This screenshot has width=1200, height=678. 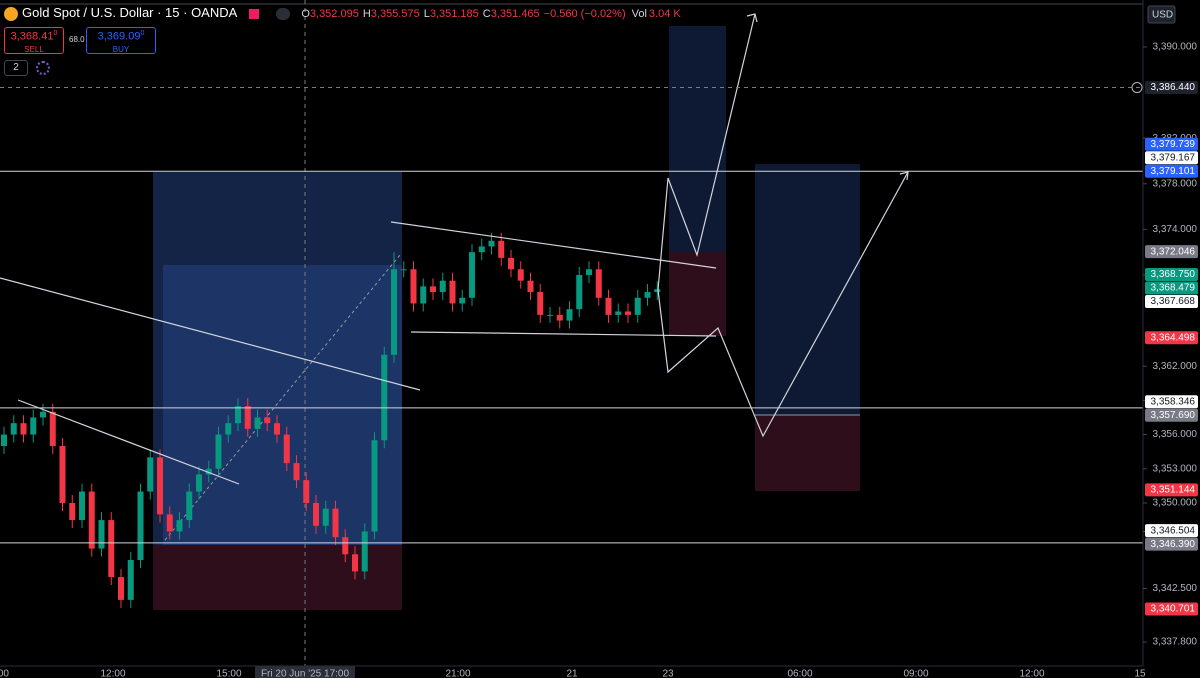 I want to click on time-label: 21, so click(x=572, y=673).